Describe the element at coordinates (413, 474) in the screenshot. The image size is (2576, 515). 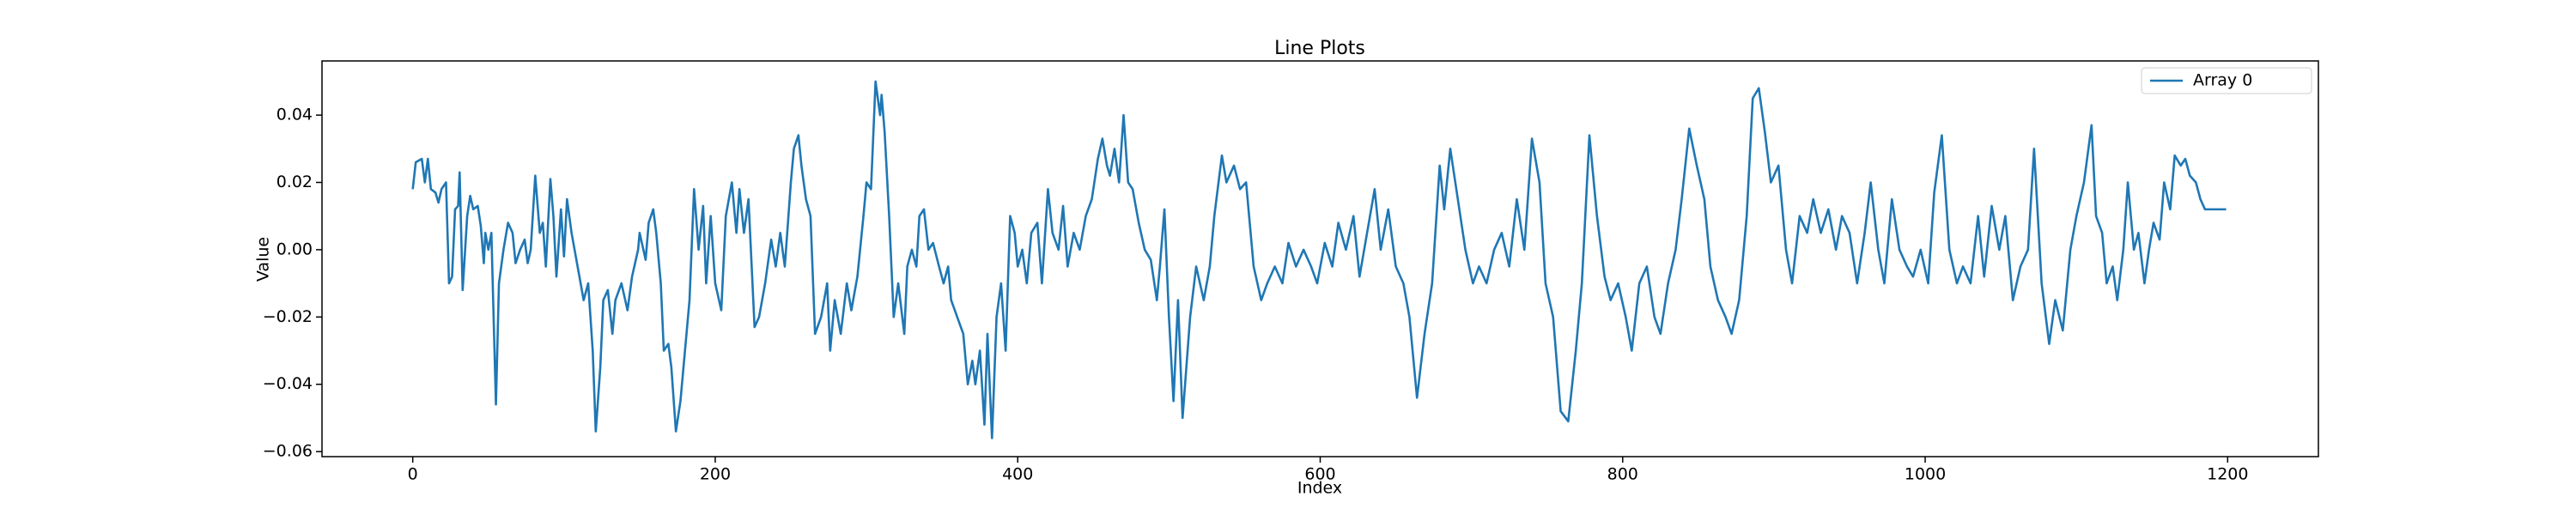
I see `x-tick-label: 0` at that location.